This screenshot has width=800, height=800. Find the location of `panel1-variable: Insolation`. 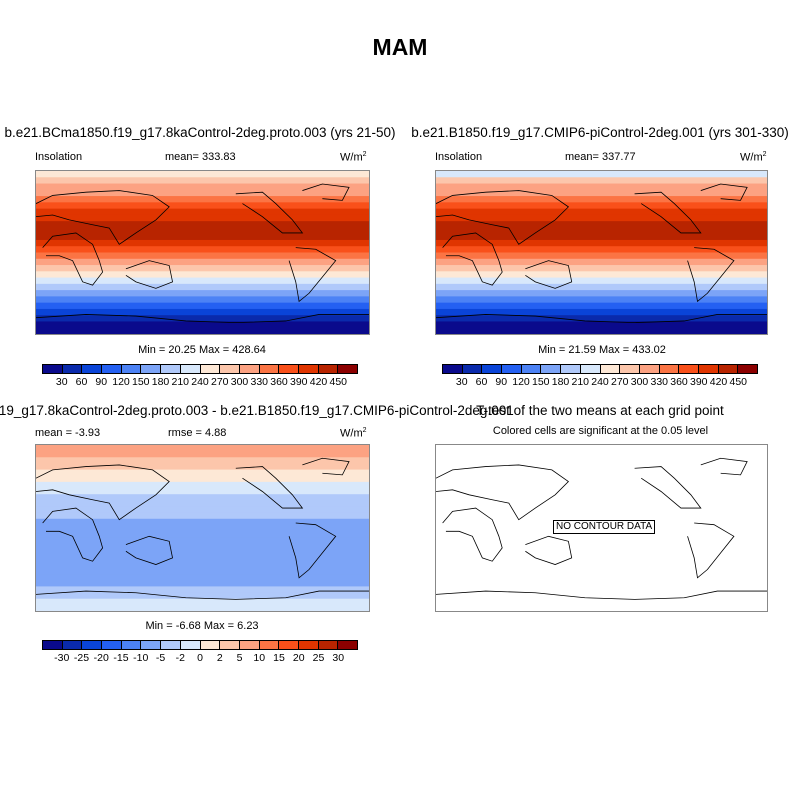

panel1-variable: Insolation is located at coordinates (59, 157).